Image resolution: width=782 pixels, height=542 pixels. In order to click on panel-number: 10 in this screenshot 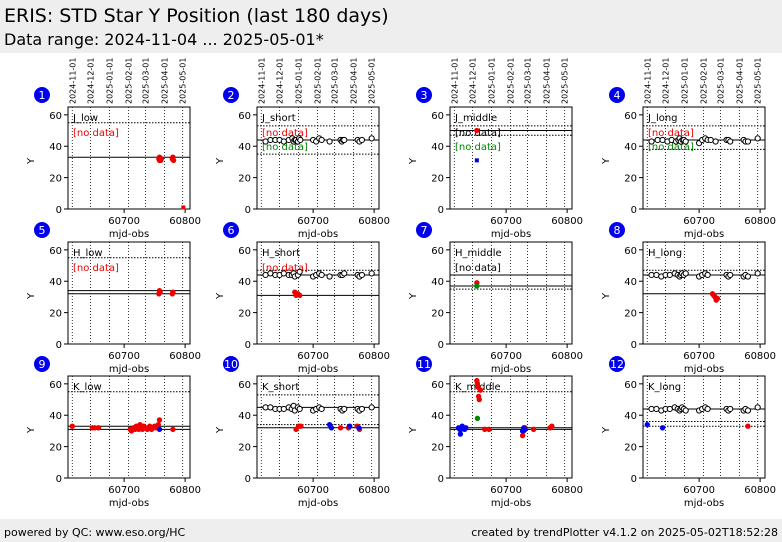, I will do `click(231, 364)`.